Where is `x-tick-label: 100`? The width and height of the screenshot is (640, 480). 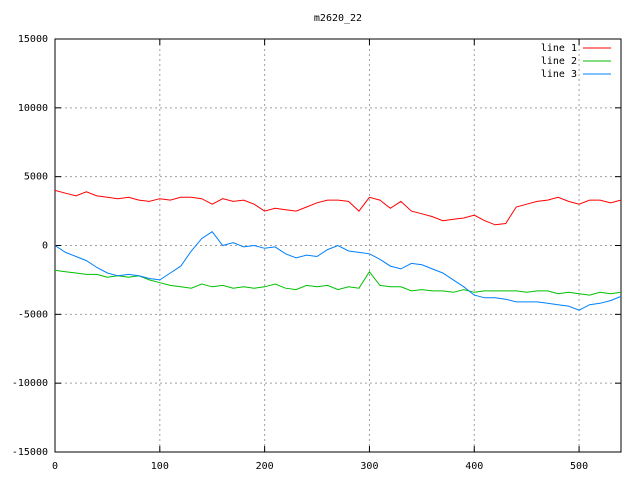 x-tick-label: 100 is located at coordinates (160, 466).